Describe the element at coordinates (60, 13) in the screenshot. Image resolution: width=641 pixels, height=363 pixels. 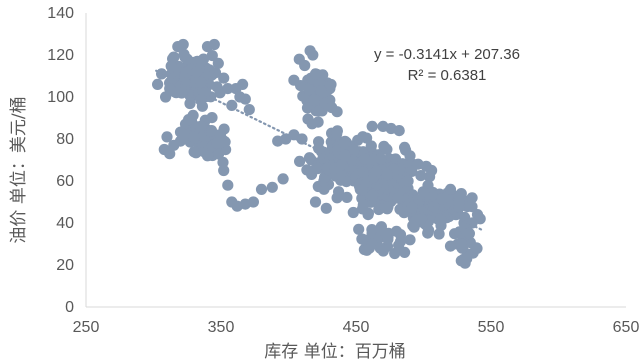
I see `y-tick-label: 140` at that location.